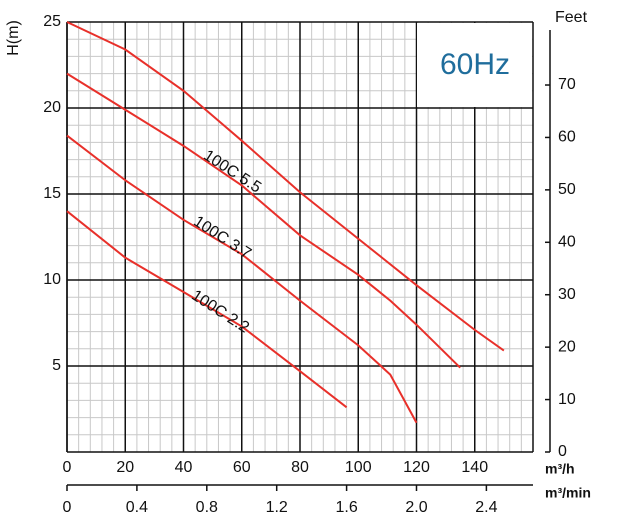  Describe the element at coordinates (346, 507) in the screenshot. I see `x2-tick-label: 1.6` at that location.